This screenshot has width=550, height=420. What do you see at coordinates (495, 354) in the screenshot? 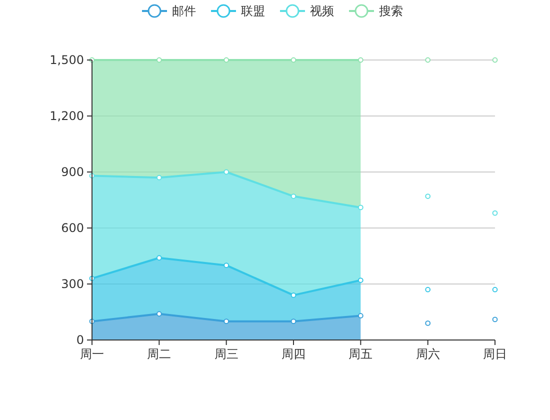
I see `x-tick-label: 周日` at bounding box center [495, 354].